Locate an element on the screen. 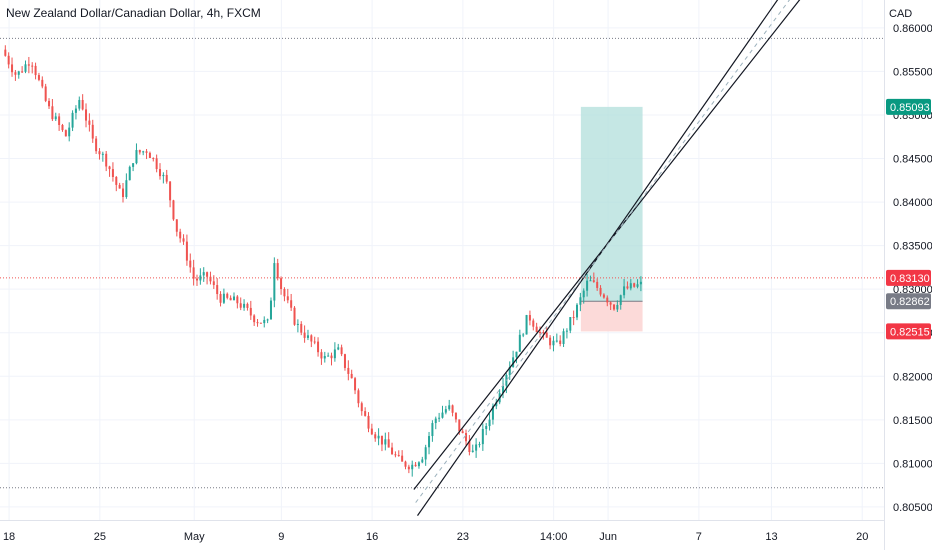 The width and height of the screenshot is (932, 550). price-tag-entry is located at coordinates (908, 301).